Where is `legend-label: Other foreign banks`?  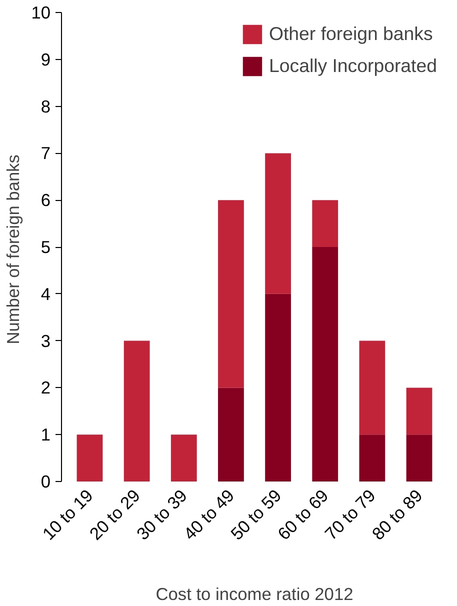 legend-label: Other foreign banks is located at coordinates (350, 34).